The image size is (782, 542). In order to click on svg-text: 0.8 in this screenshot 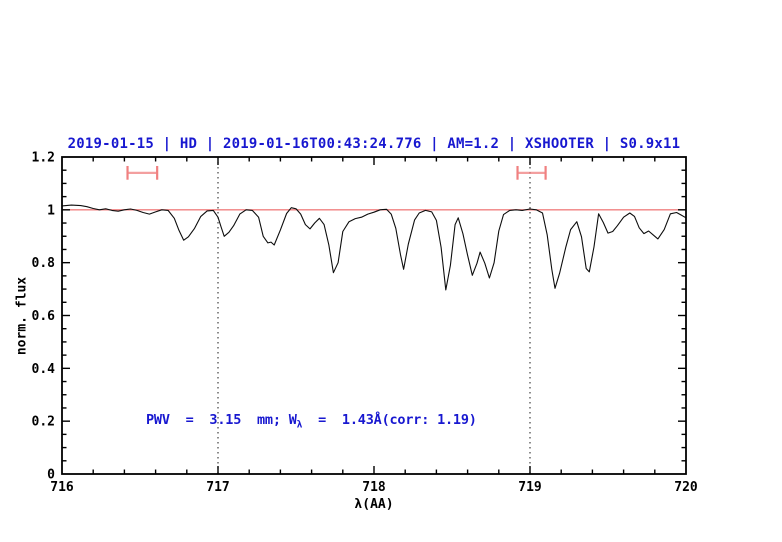, I will do `click(44, 263)`.